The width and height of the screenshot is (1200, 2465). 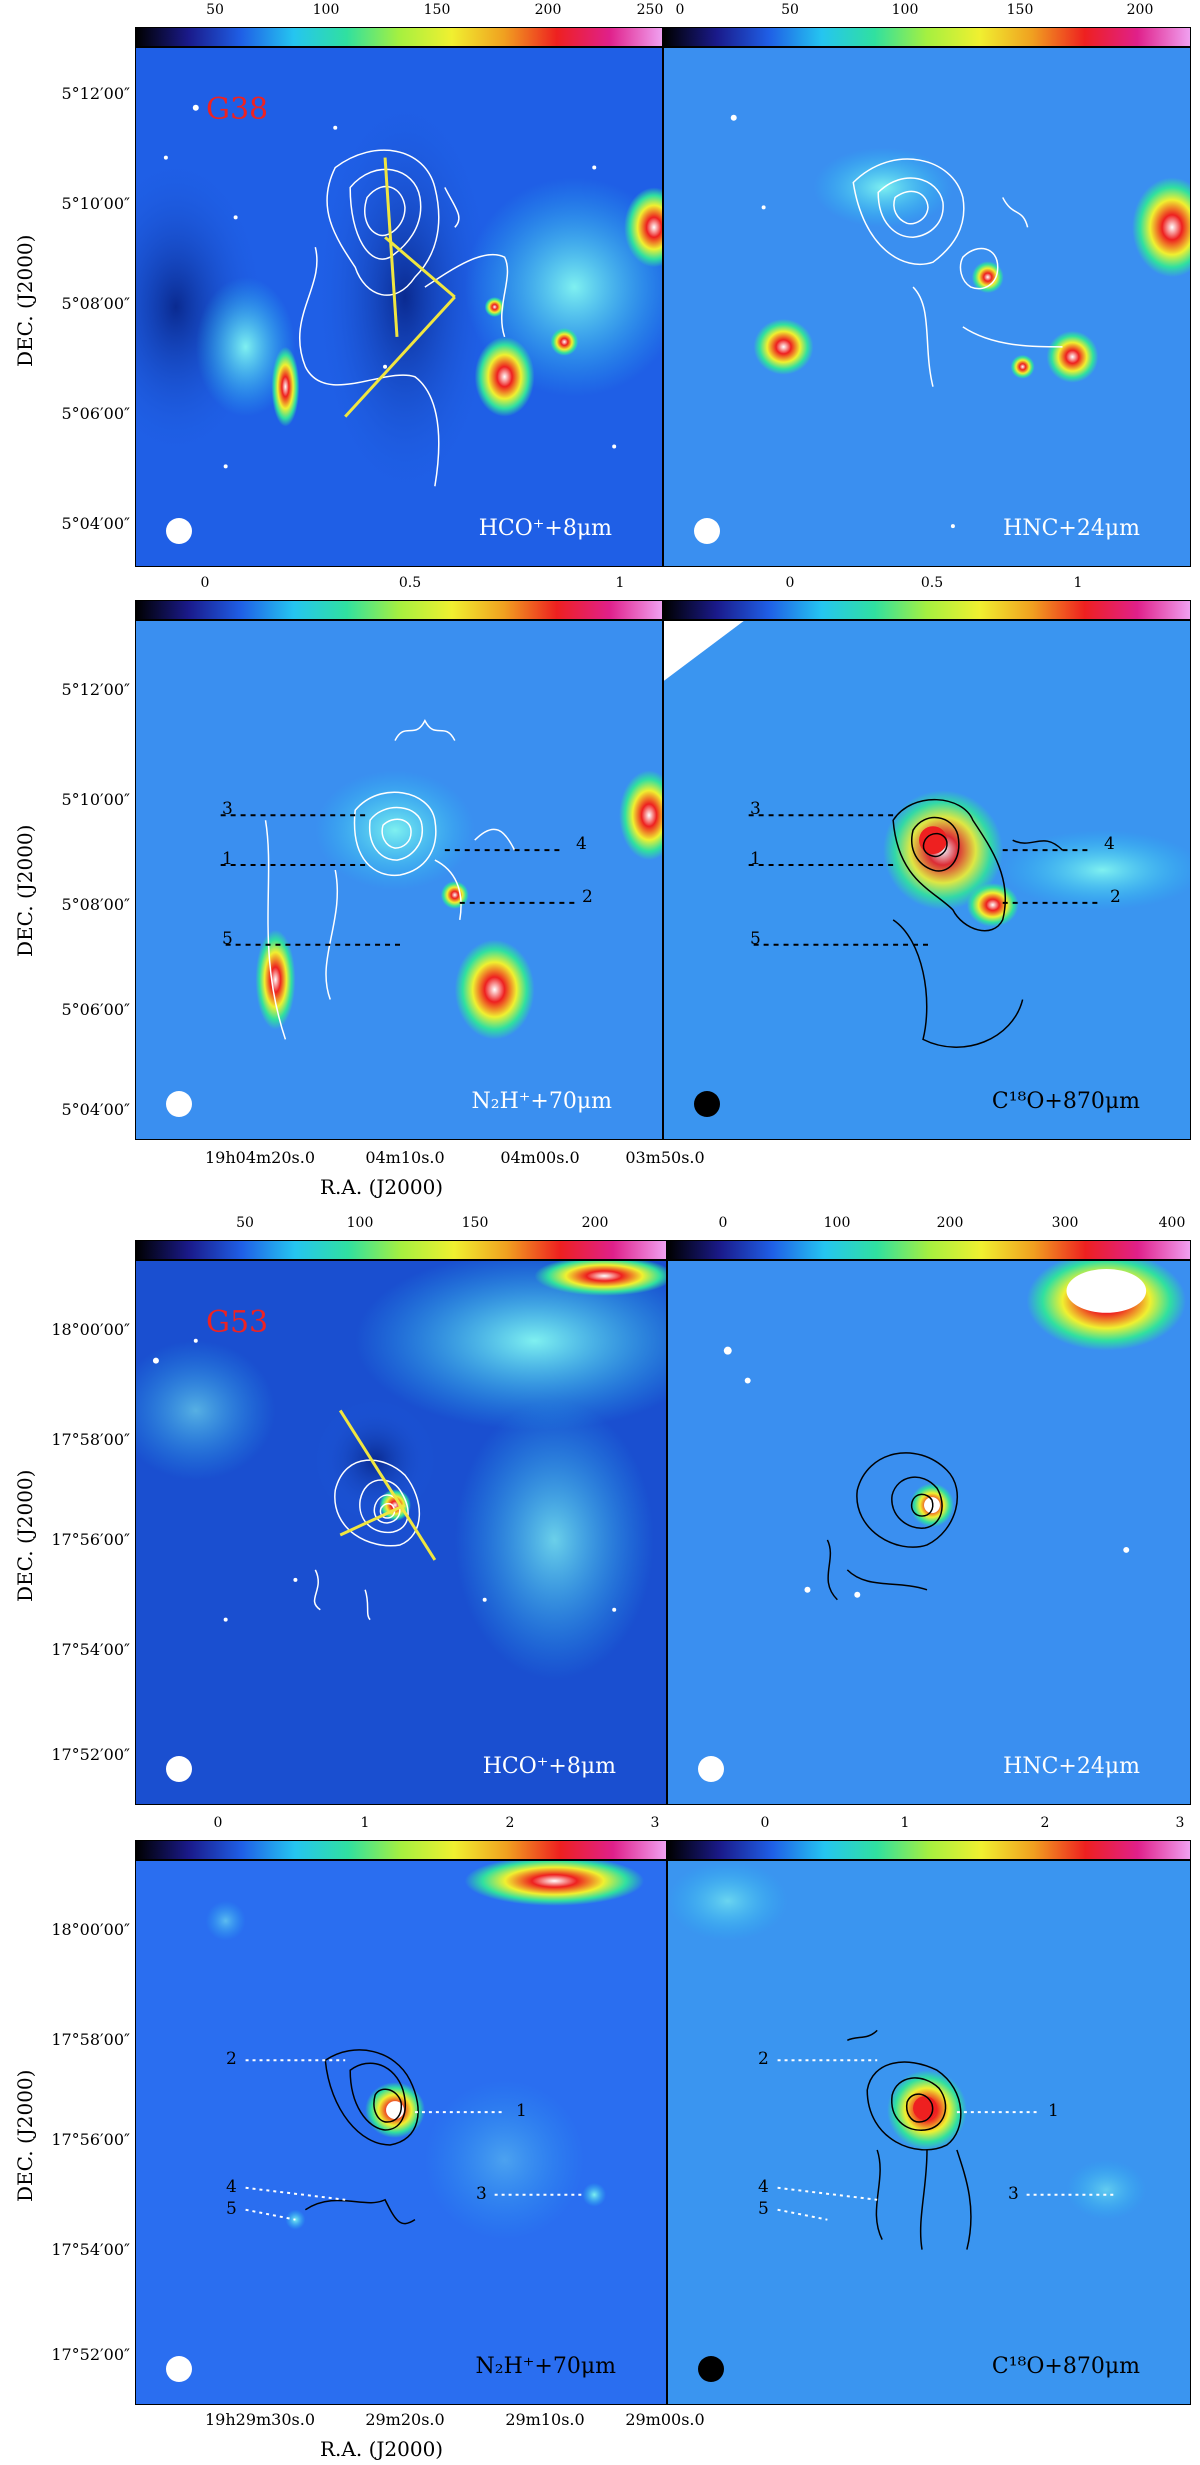 I want to click on ra-tick: 29m10s.0, so click(x=545, y=2419).